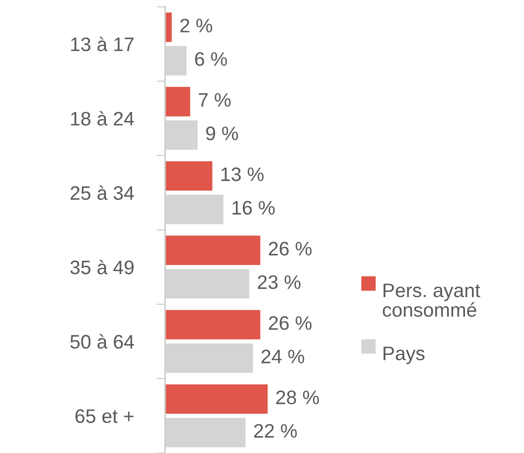 The width and height of the screenshot is (524, 453). I want to click on y-tick-label: 35 à 49, so click(102, 267).